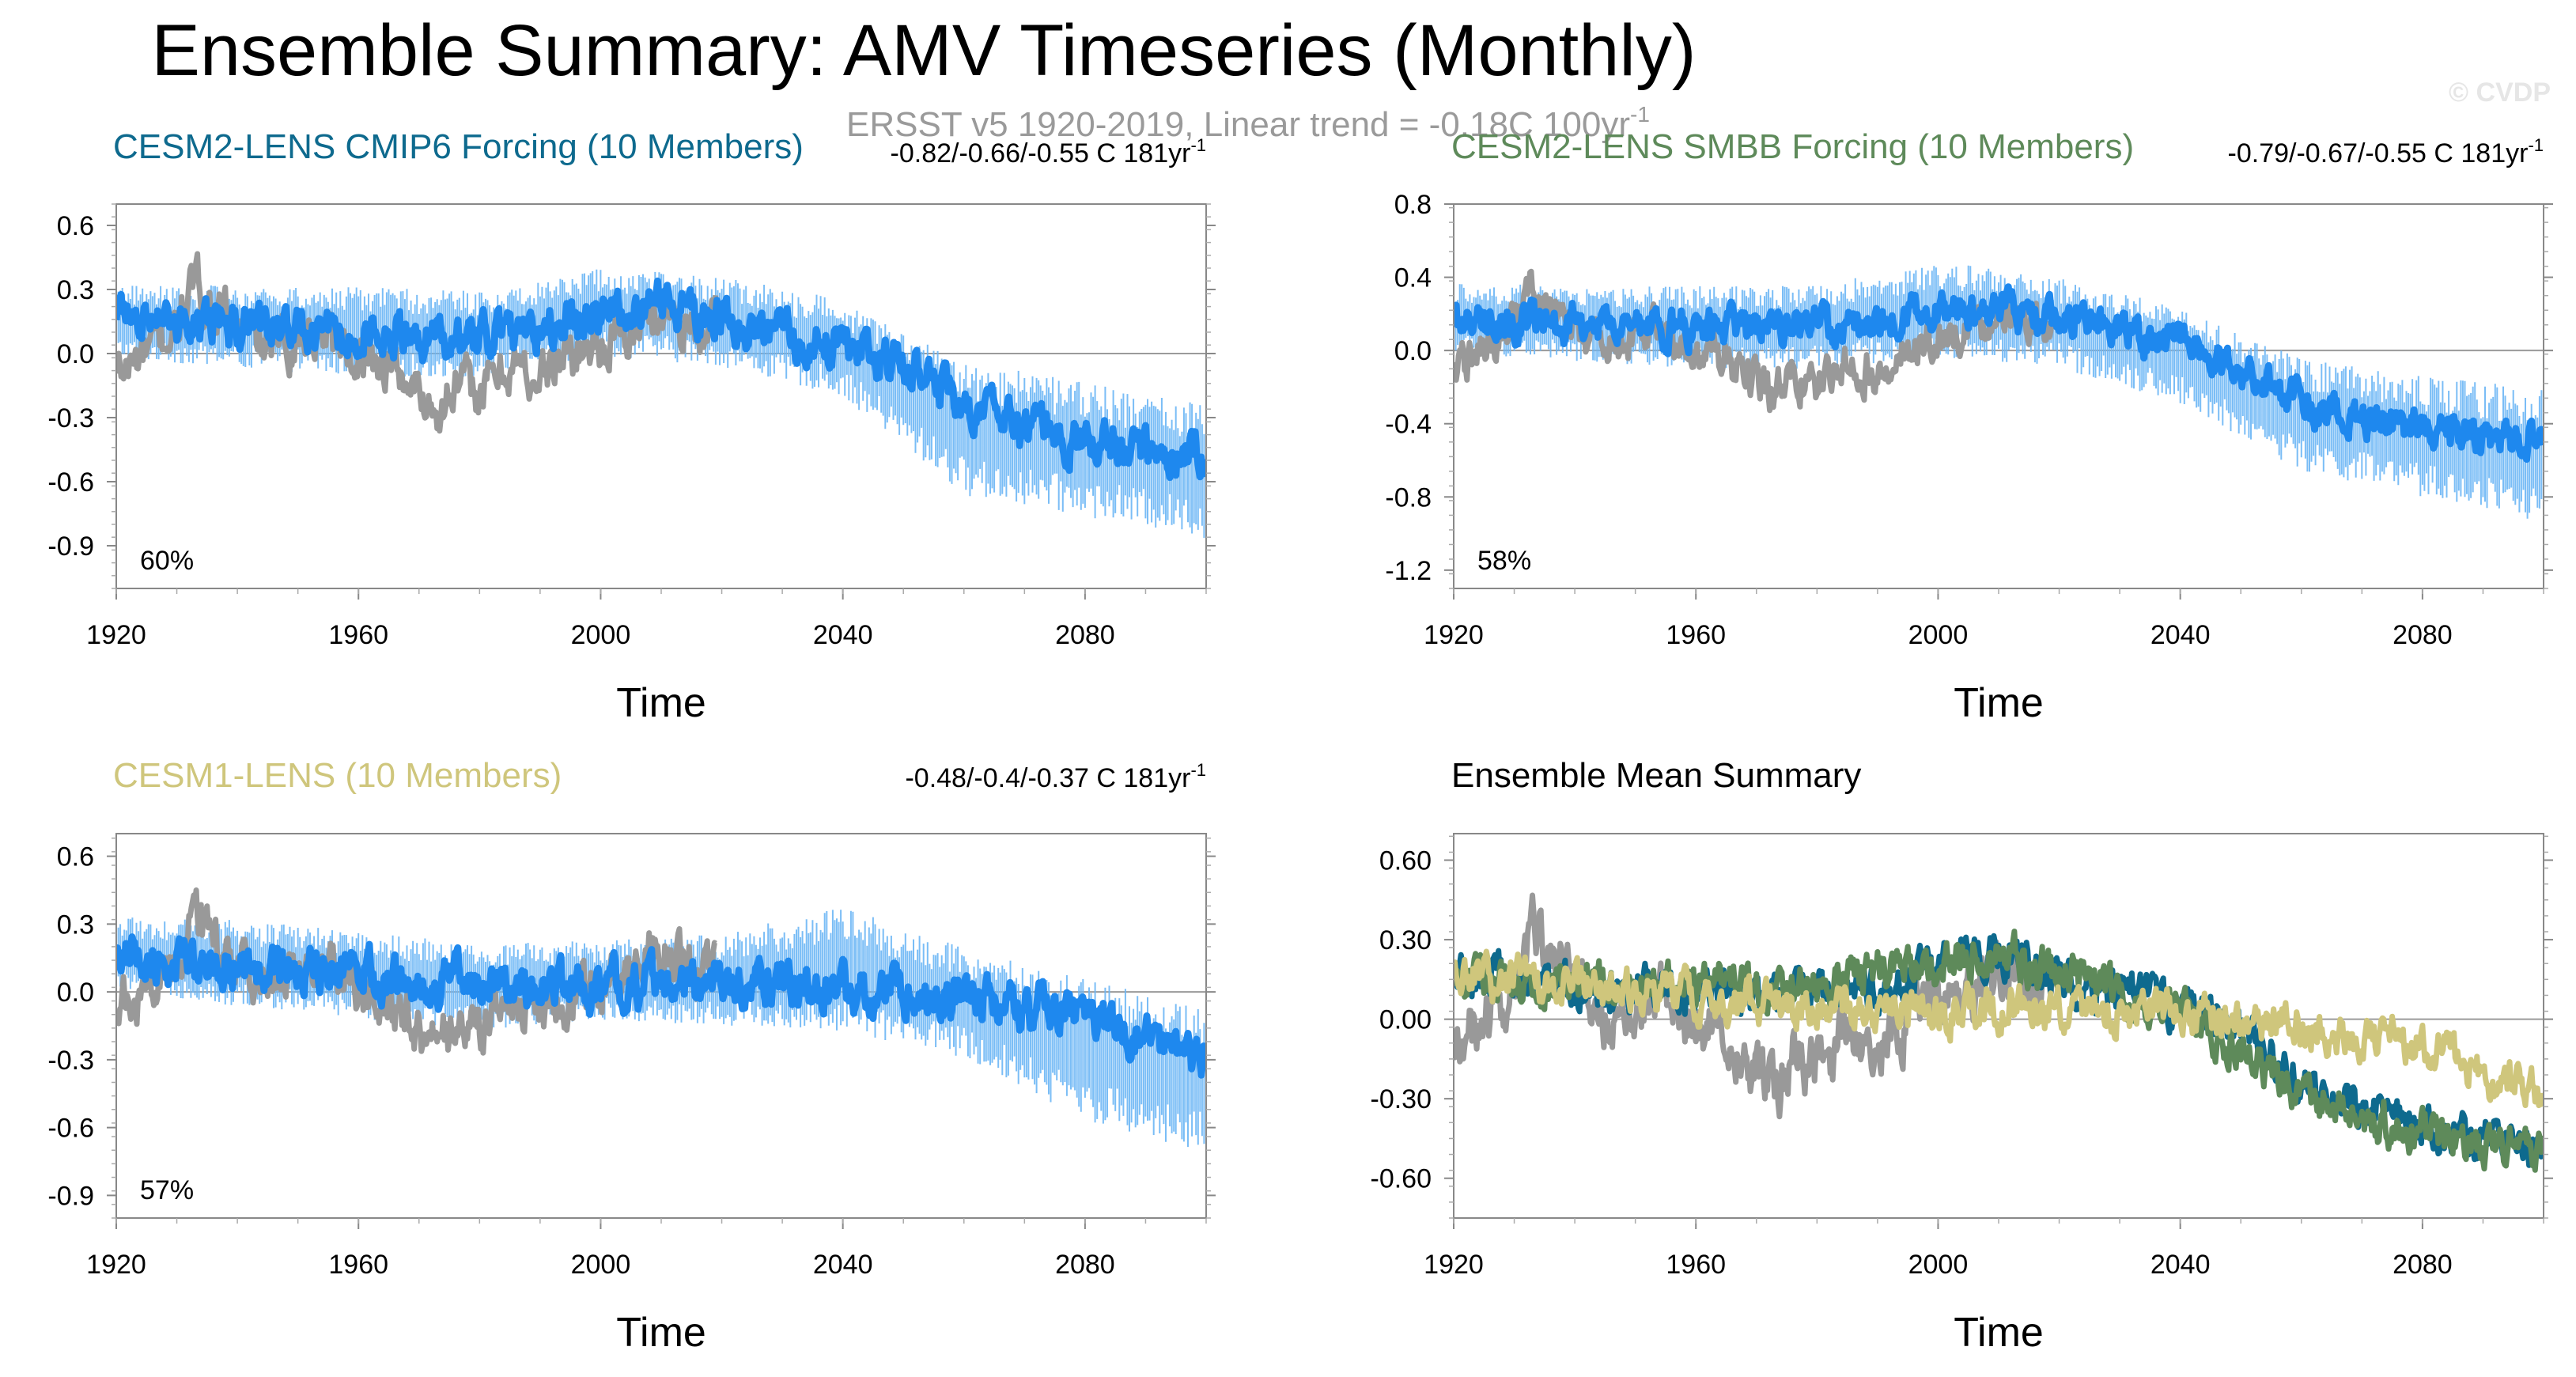 The width and height of the screenshot is (2576, 1377). I want to click on ytick-label: -0.60, so click(1401, 1179).